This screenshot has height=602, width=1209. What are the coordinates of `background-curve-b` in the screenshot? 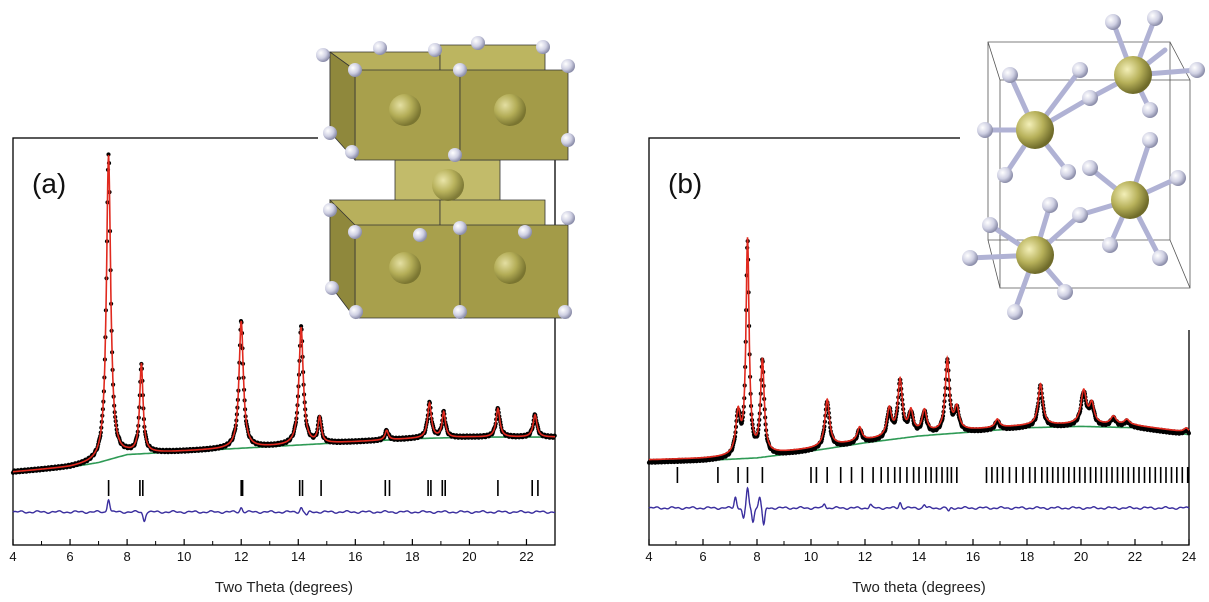 It's located at (919, 444).